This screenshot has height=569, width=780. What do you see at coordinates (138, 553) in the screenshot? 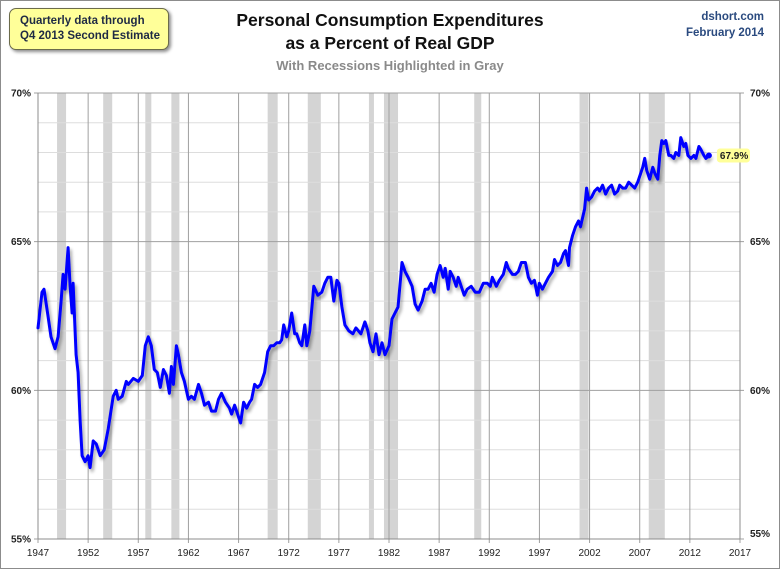
I see `x-tick-label: 1957` at bounding box center [138, 553].